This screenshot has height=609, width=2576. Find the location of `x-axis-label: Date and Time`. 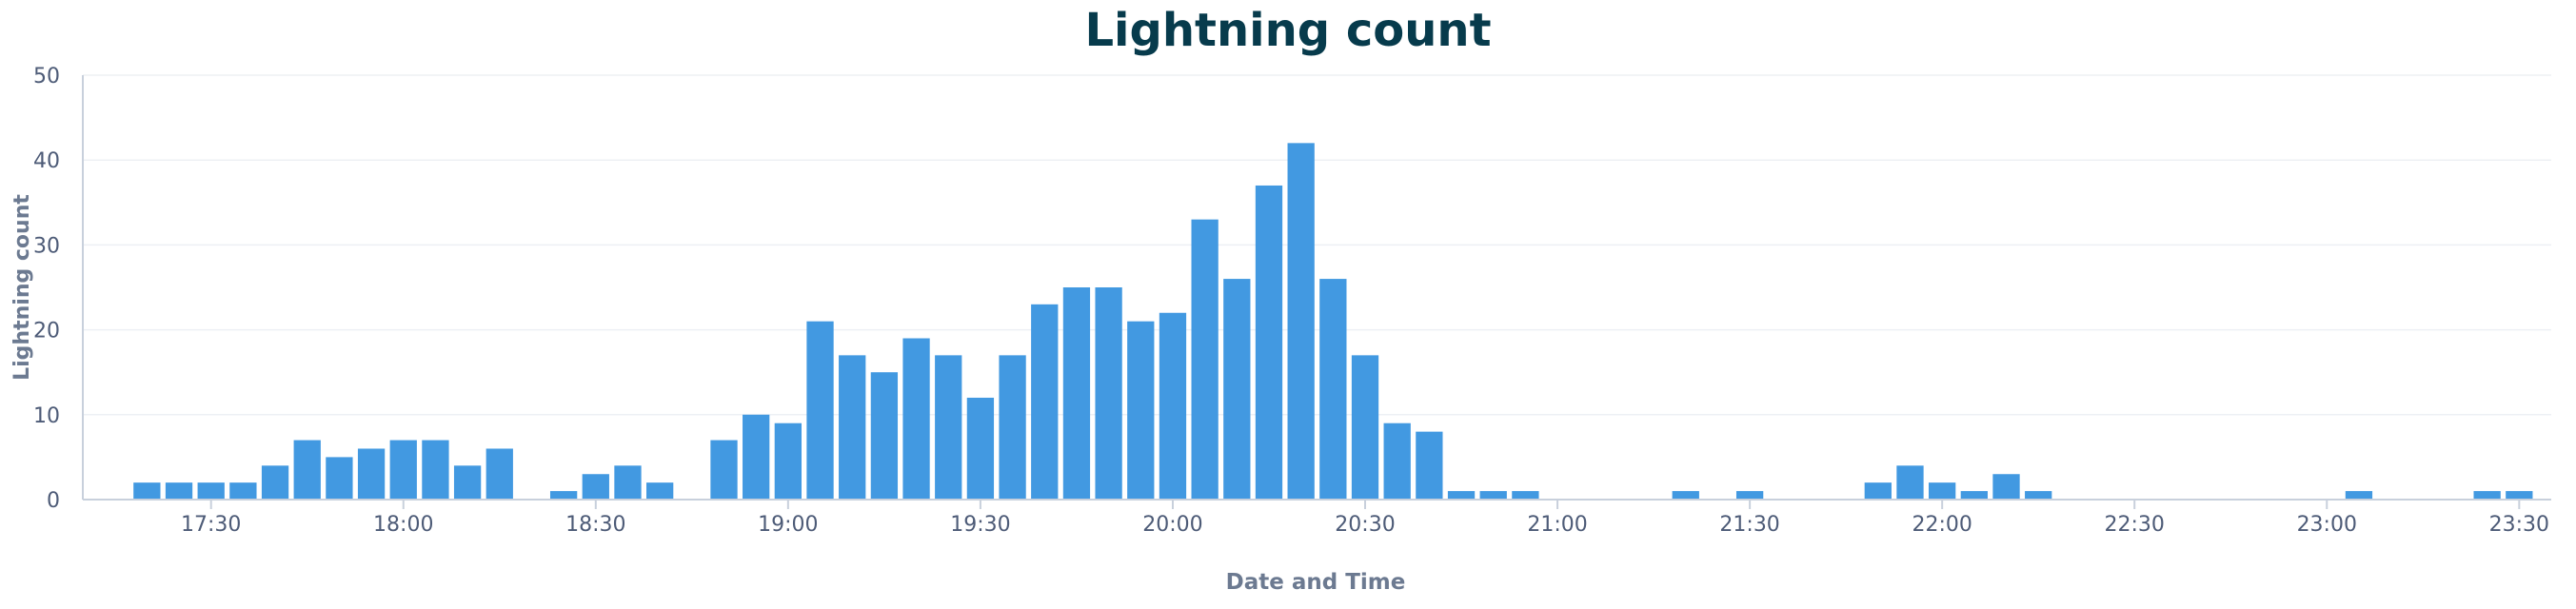

x-axis-label: Date and Time is located at coordinates (1316, 582).